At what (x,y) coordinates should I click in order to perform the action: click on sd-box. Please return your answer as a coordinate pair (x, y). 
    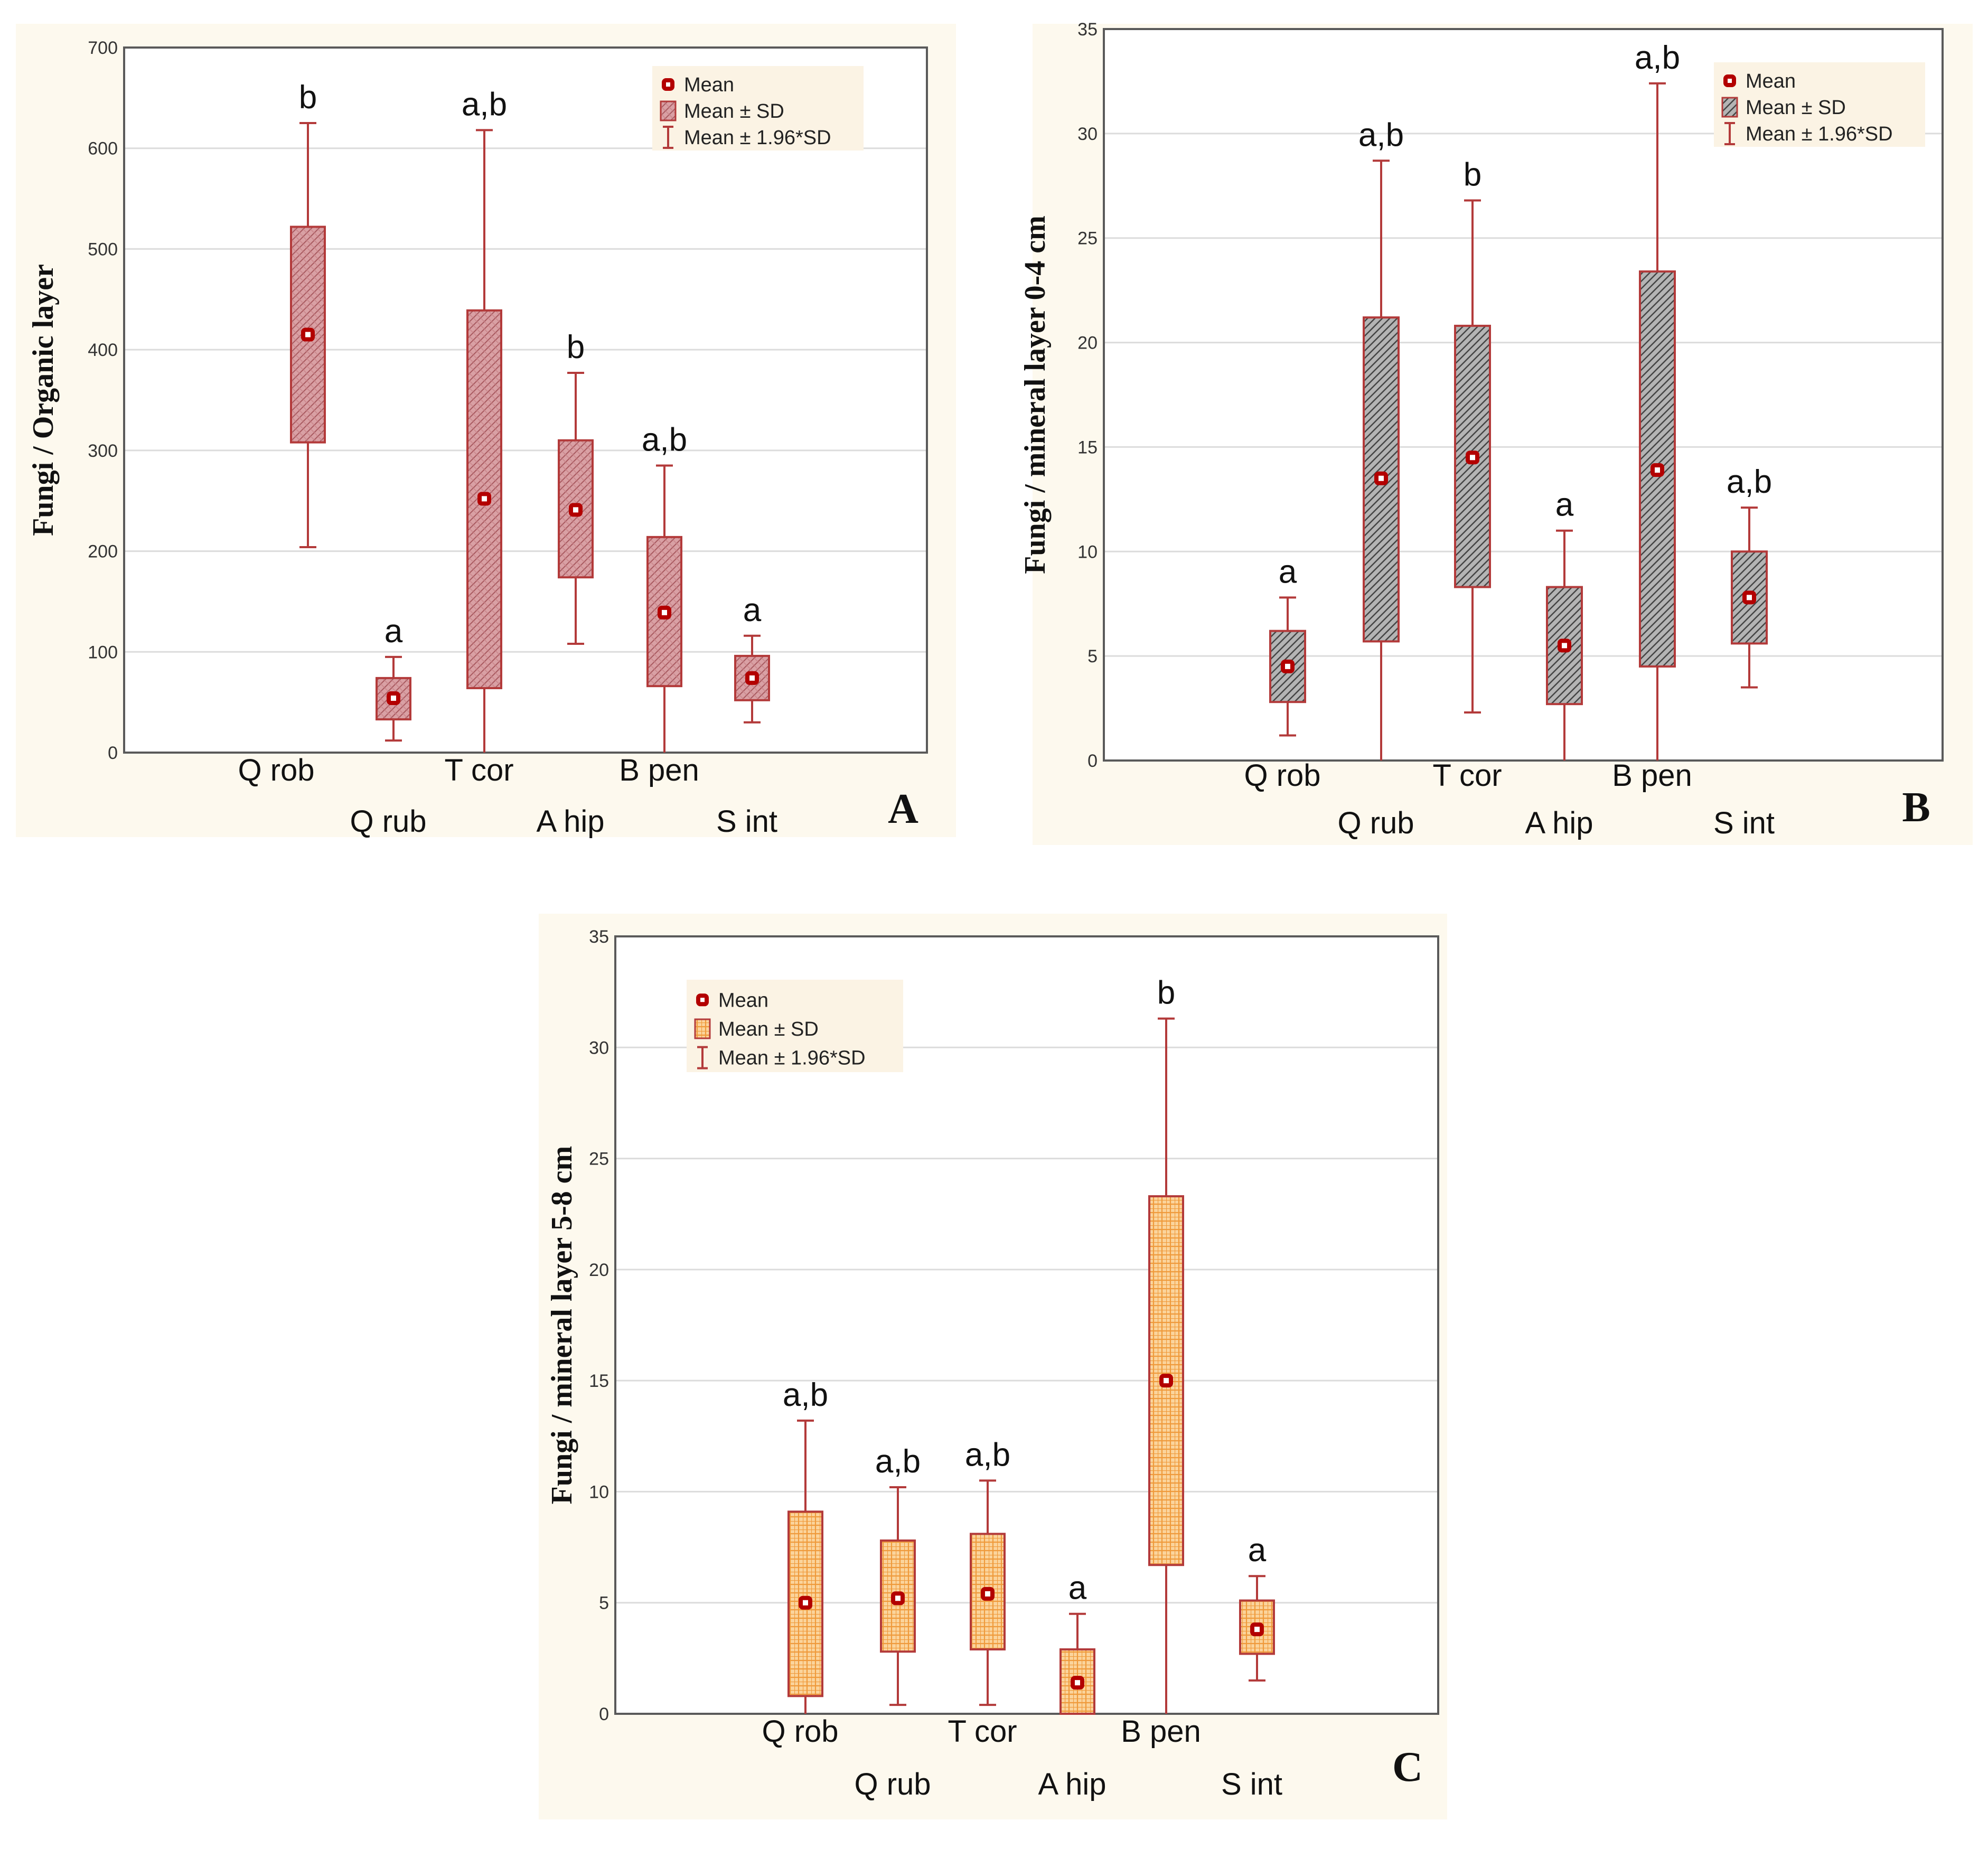
    Looking at the image, I should click on (1565, 646).